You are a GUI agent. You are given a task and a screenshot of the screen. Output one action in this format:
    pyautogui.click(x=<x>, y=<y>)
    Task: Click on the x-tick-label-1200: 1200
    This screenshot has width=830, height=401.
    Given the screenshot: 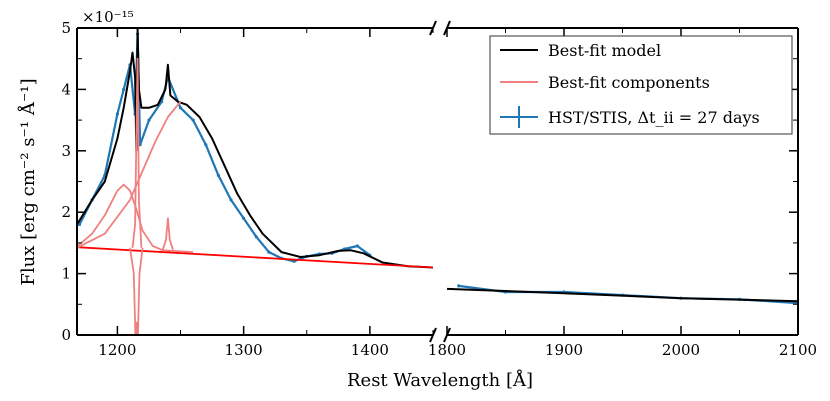 What is the action you would take?
    pyautogui.click(x=117, y=350)
    